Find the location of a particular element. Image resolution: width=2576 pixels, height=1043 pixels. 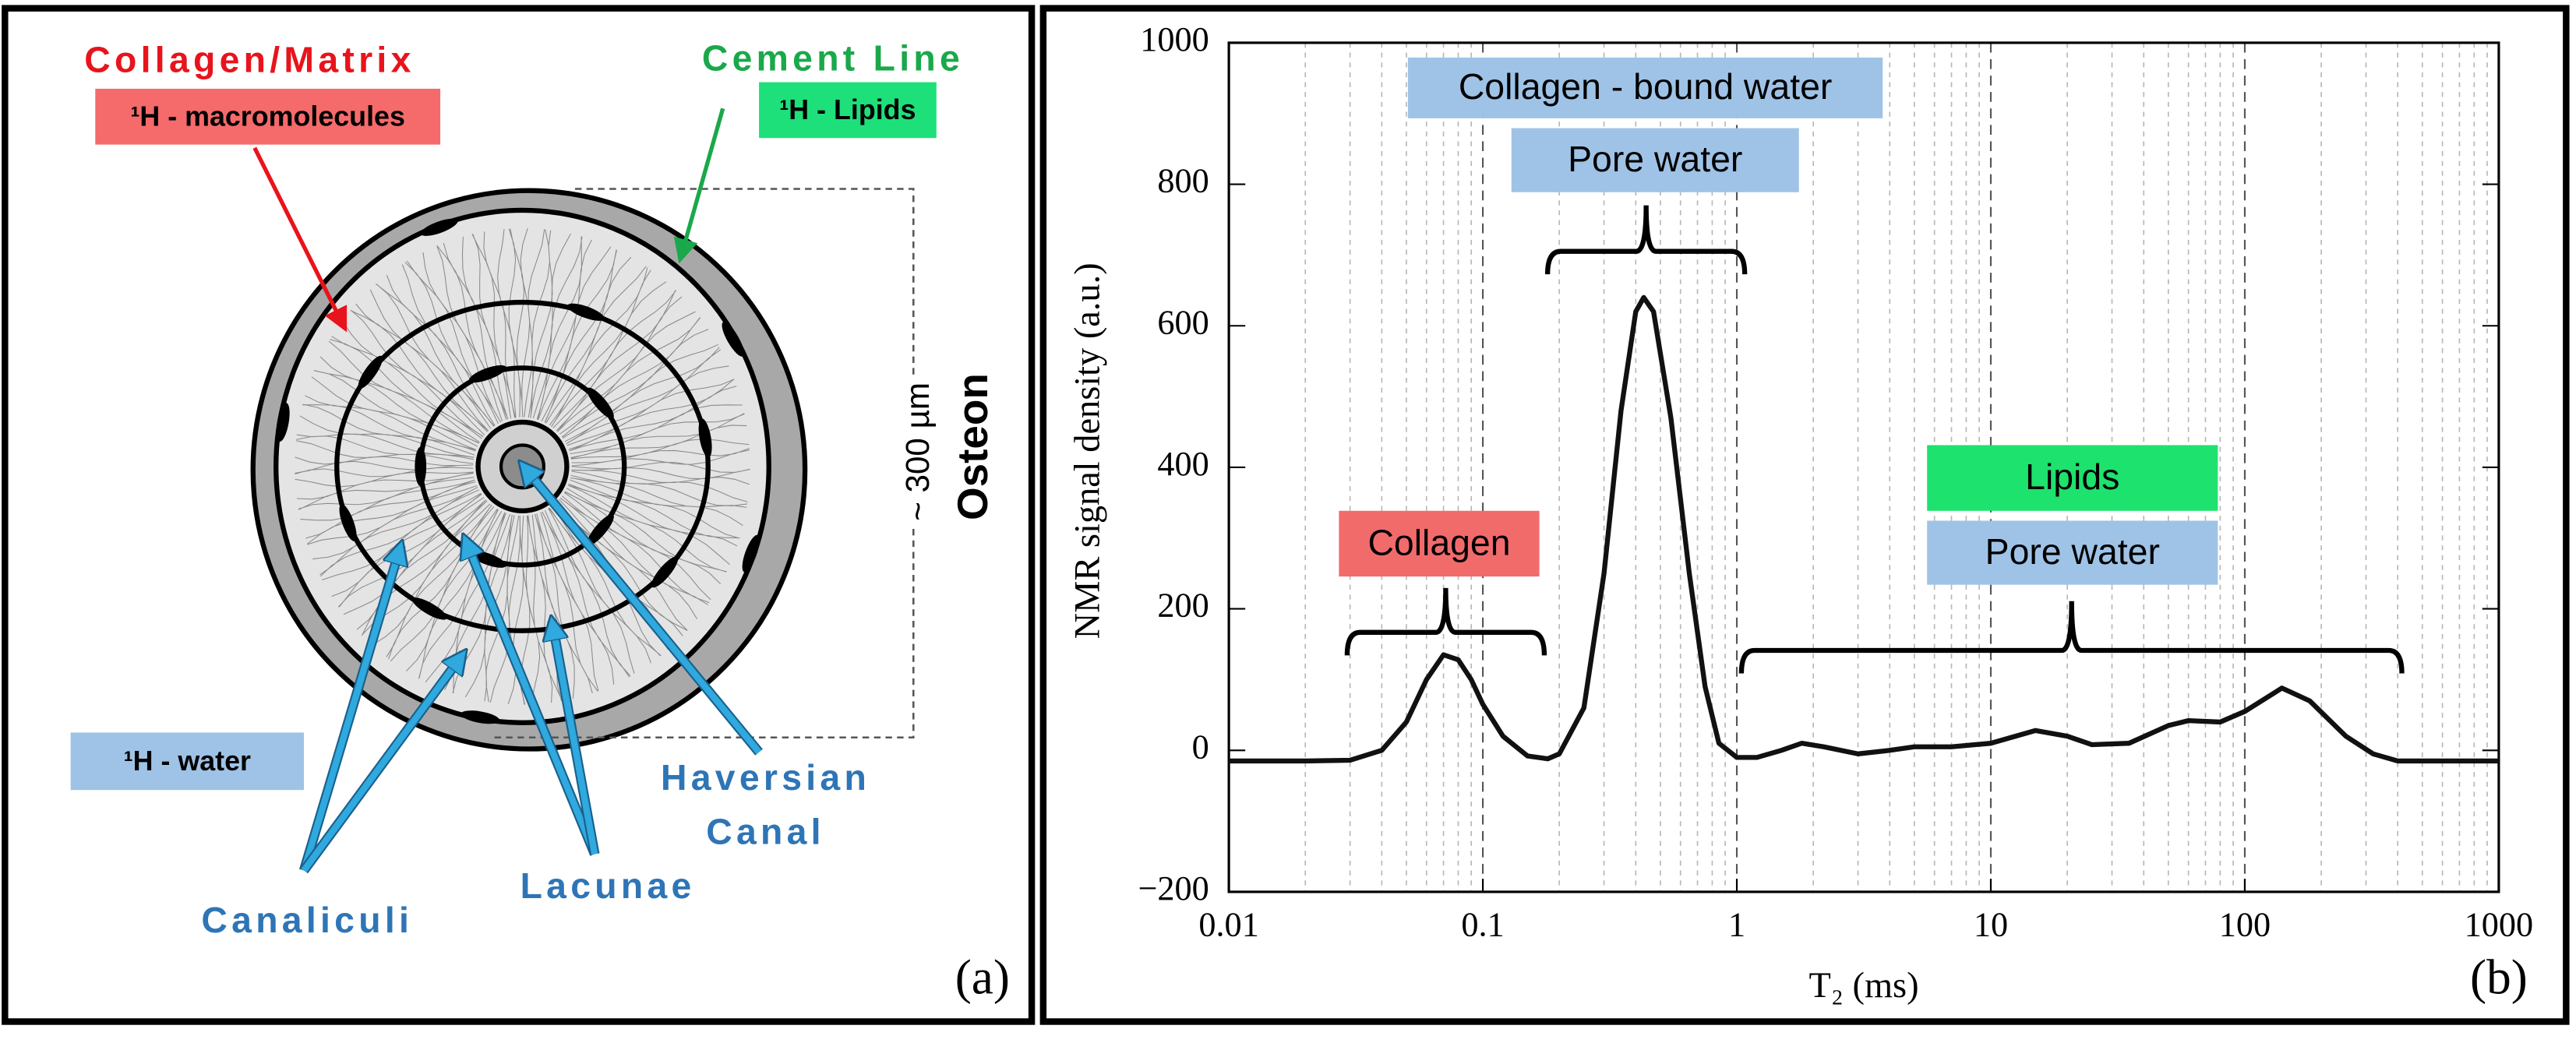

structure-label: Haversian is located at coordinates (765, 778).